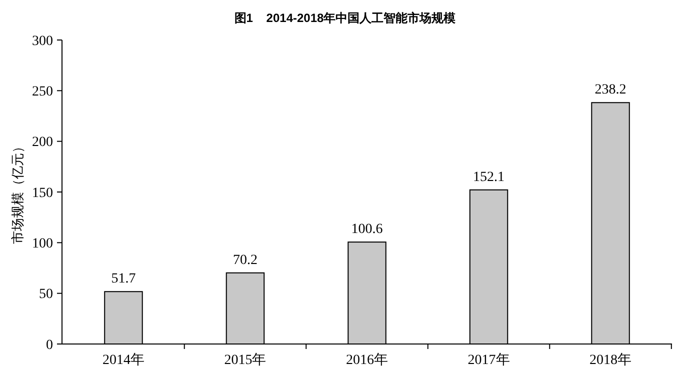 This screenshot has width=690, height=382. What do you see at coordinates (489, 177) in the screenshot?
I see `data-label: 152.1` at bounding box center [489, 177].